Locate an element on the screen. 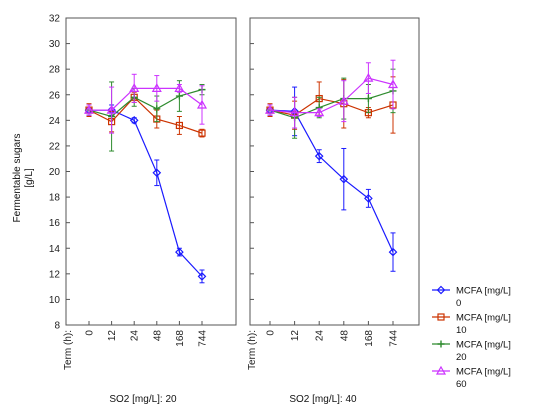 The image size is (550, 411). y-tick-label: 10 is located at coordinates (55, 300).